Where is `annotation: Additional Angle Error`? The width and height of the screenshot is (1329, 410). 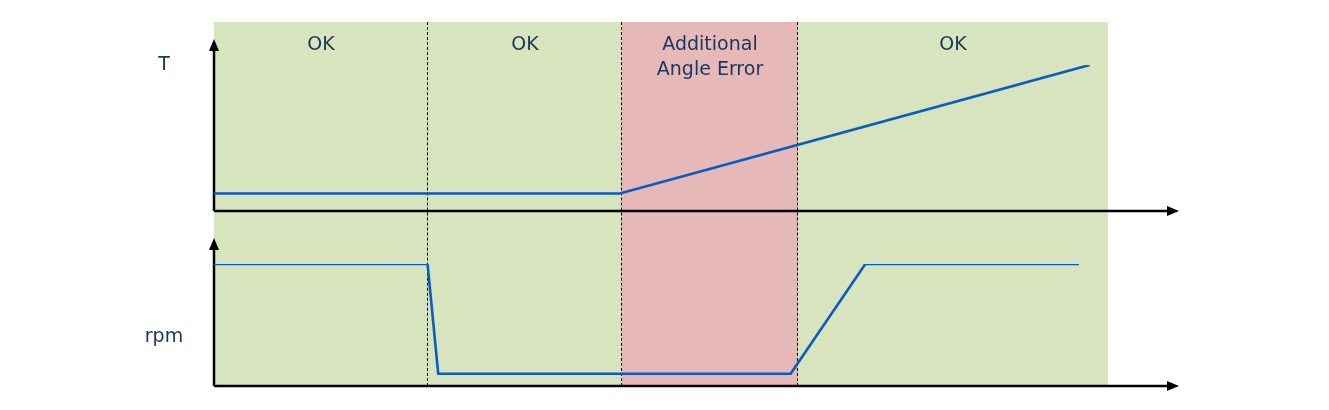
annotation: Additional Angle Error is located at coordinates (710, 55).